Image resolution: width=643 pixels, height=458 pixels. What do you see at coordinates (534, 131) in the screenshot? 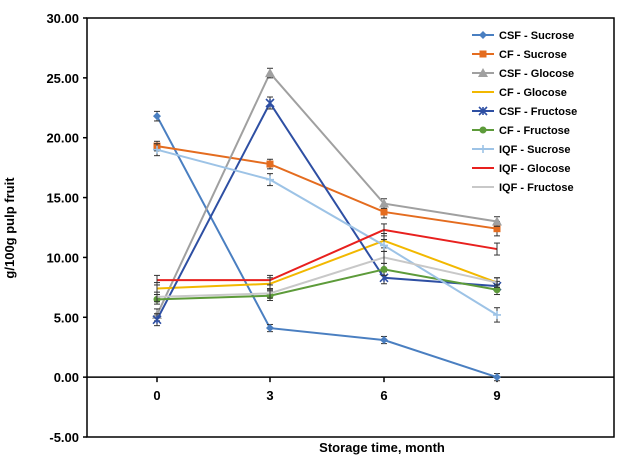
I see `legend-label: CF - Fructose` at bounding box center [534, 131].